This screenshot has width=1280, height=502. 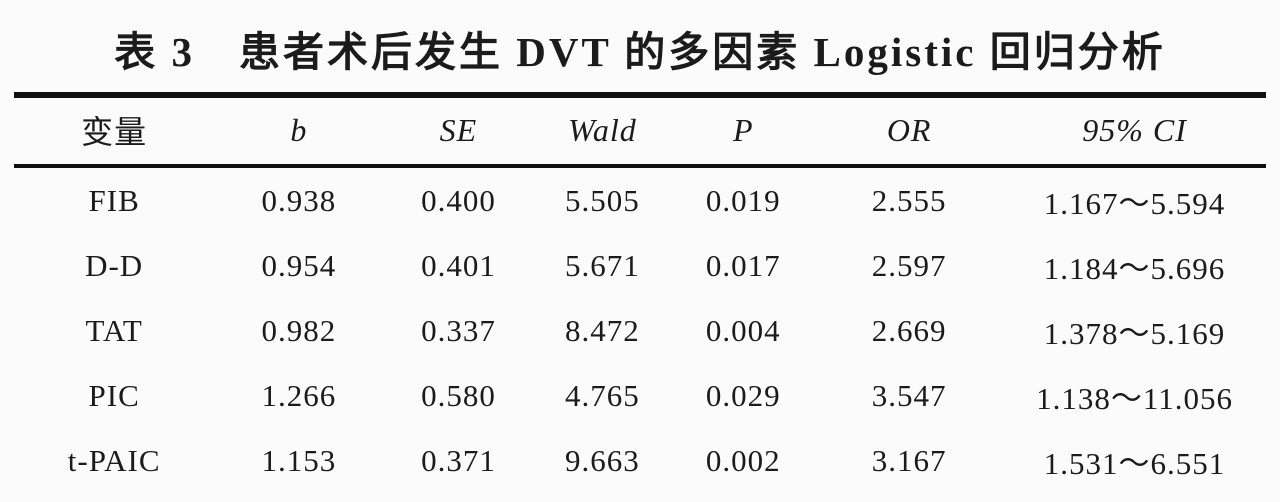 I want to click on cell-b: 0.982, so click(x=299, y=330).